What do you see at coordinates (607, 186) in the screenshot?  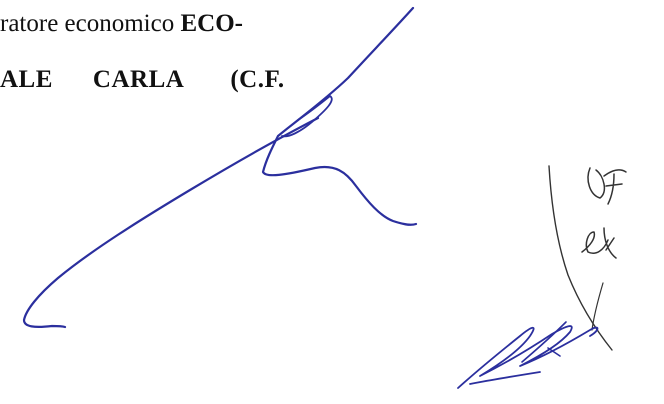 I see `pencil-initials-top` at bounding box center [607, 186].